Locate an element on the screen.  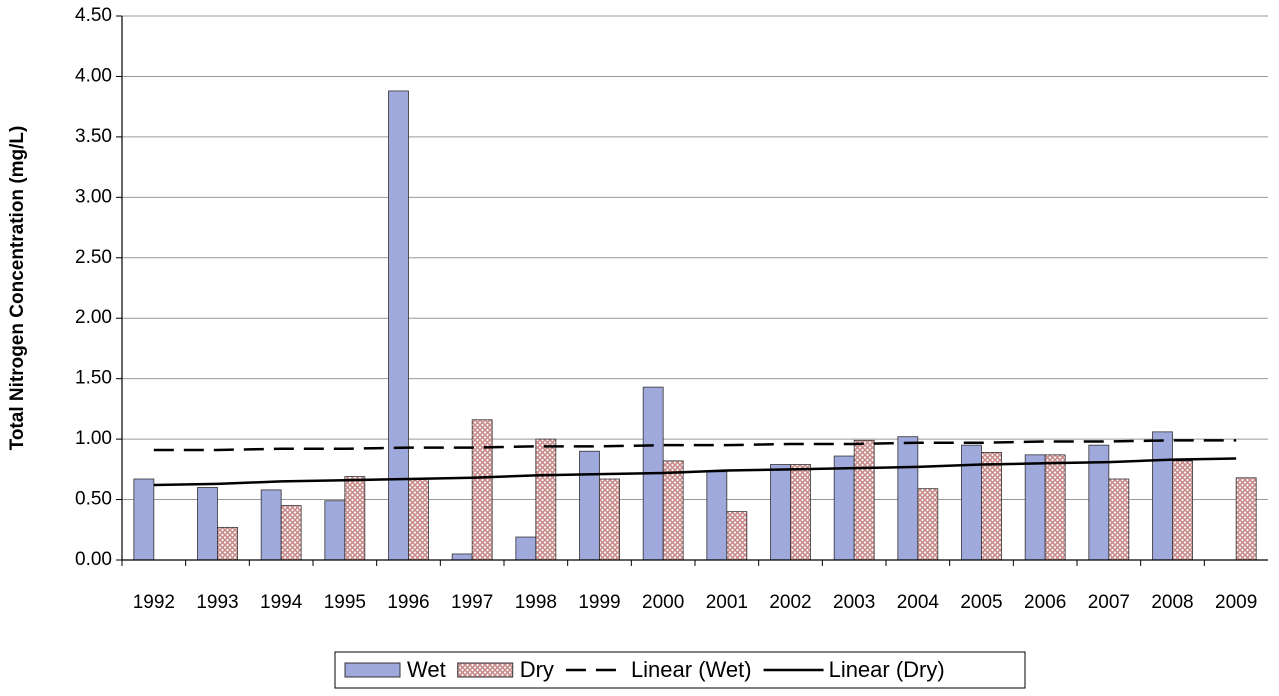
legend-label: Linear (Wet) is located at coordinates (691, 669).